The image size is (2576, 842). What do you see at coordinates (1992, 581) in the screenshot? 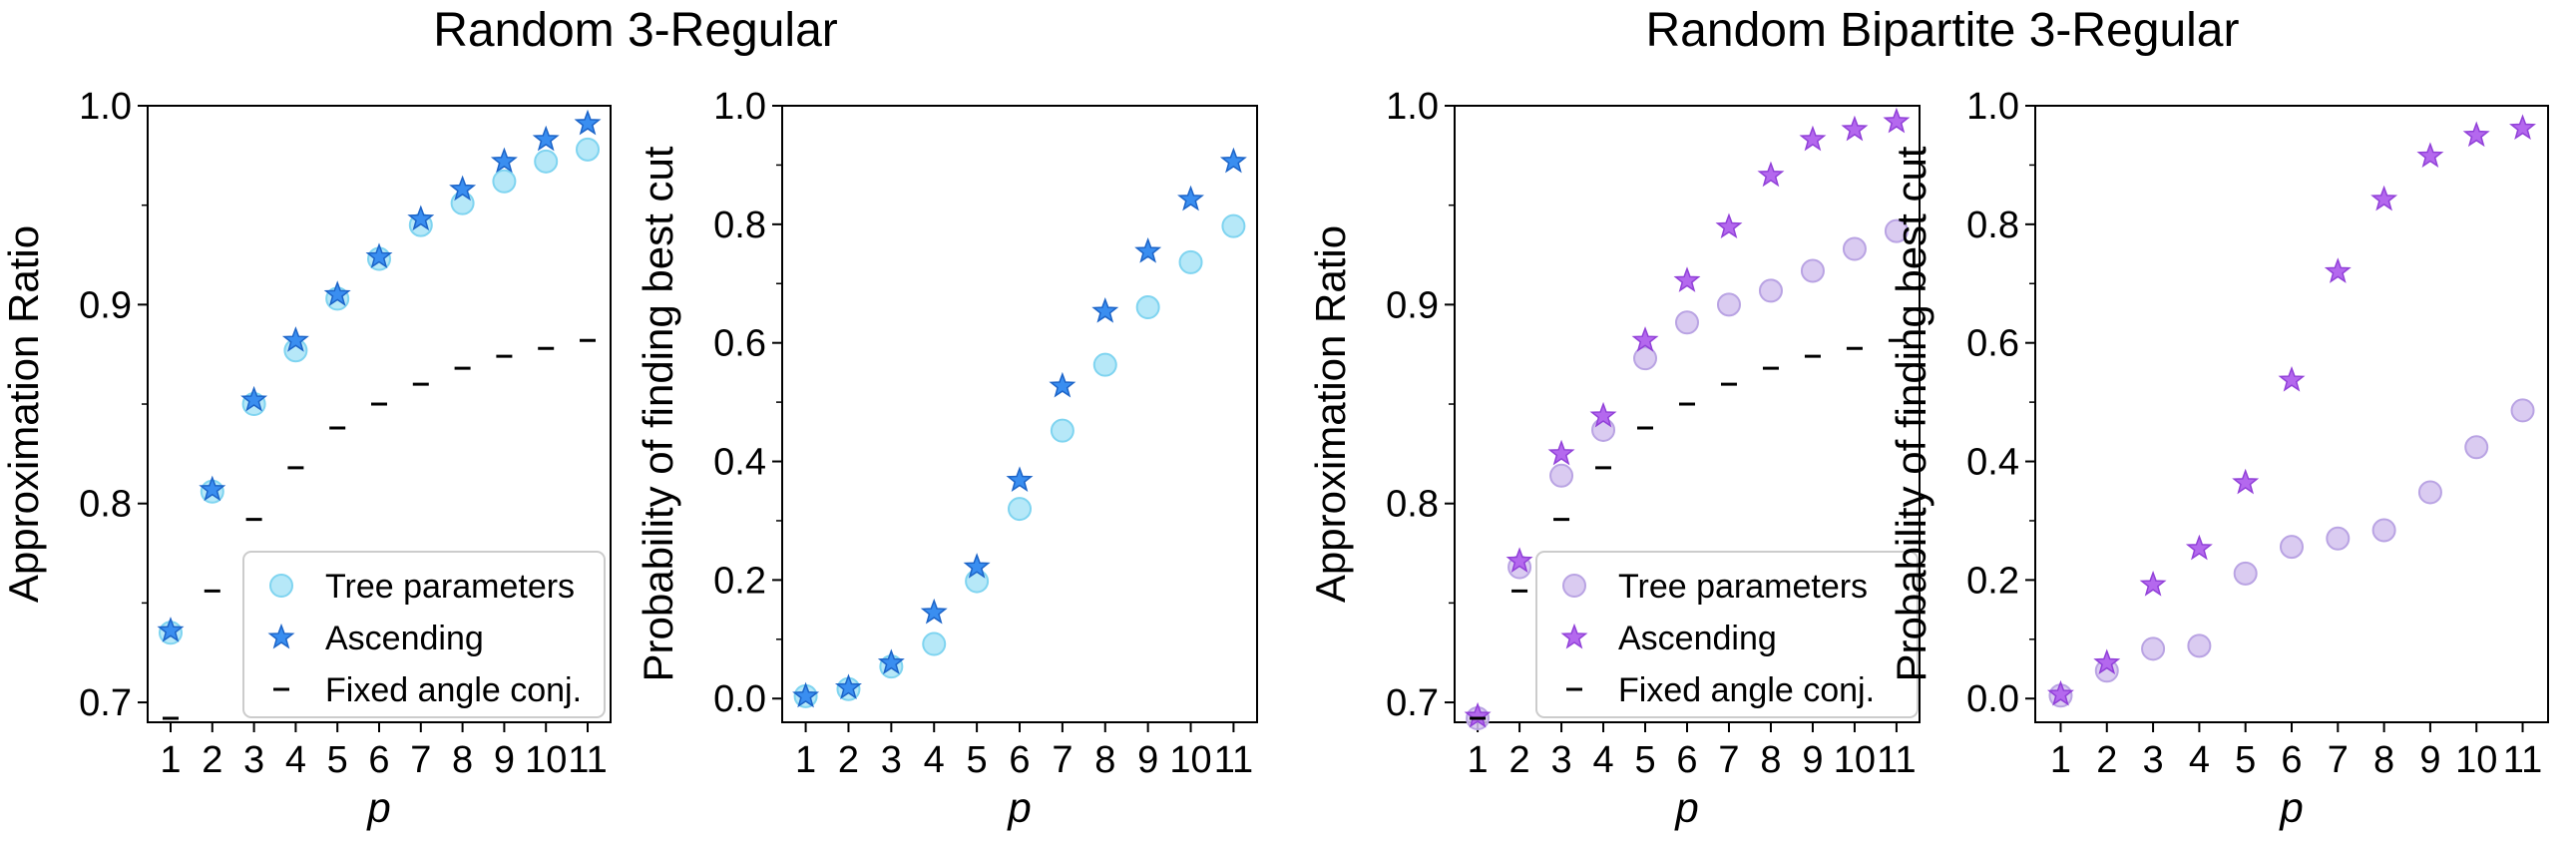
I see `y-tick-label: 0.2` at bounding box center [1992, 581].